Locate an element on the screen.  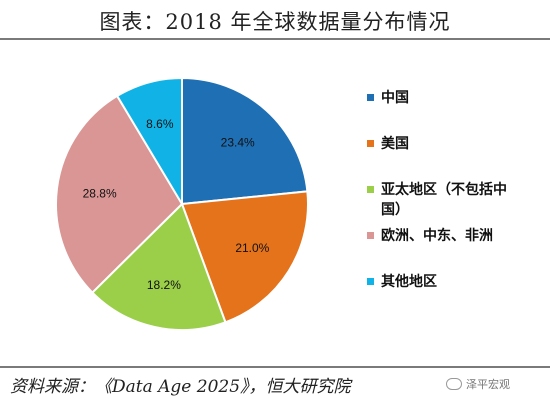
legend-label: 中国 is located at coordinates (395, 98).